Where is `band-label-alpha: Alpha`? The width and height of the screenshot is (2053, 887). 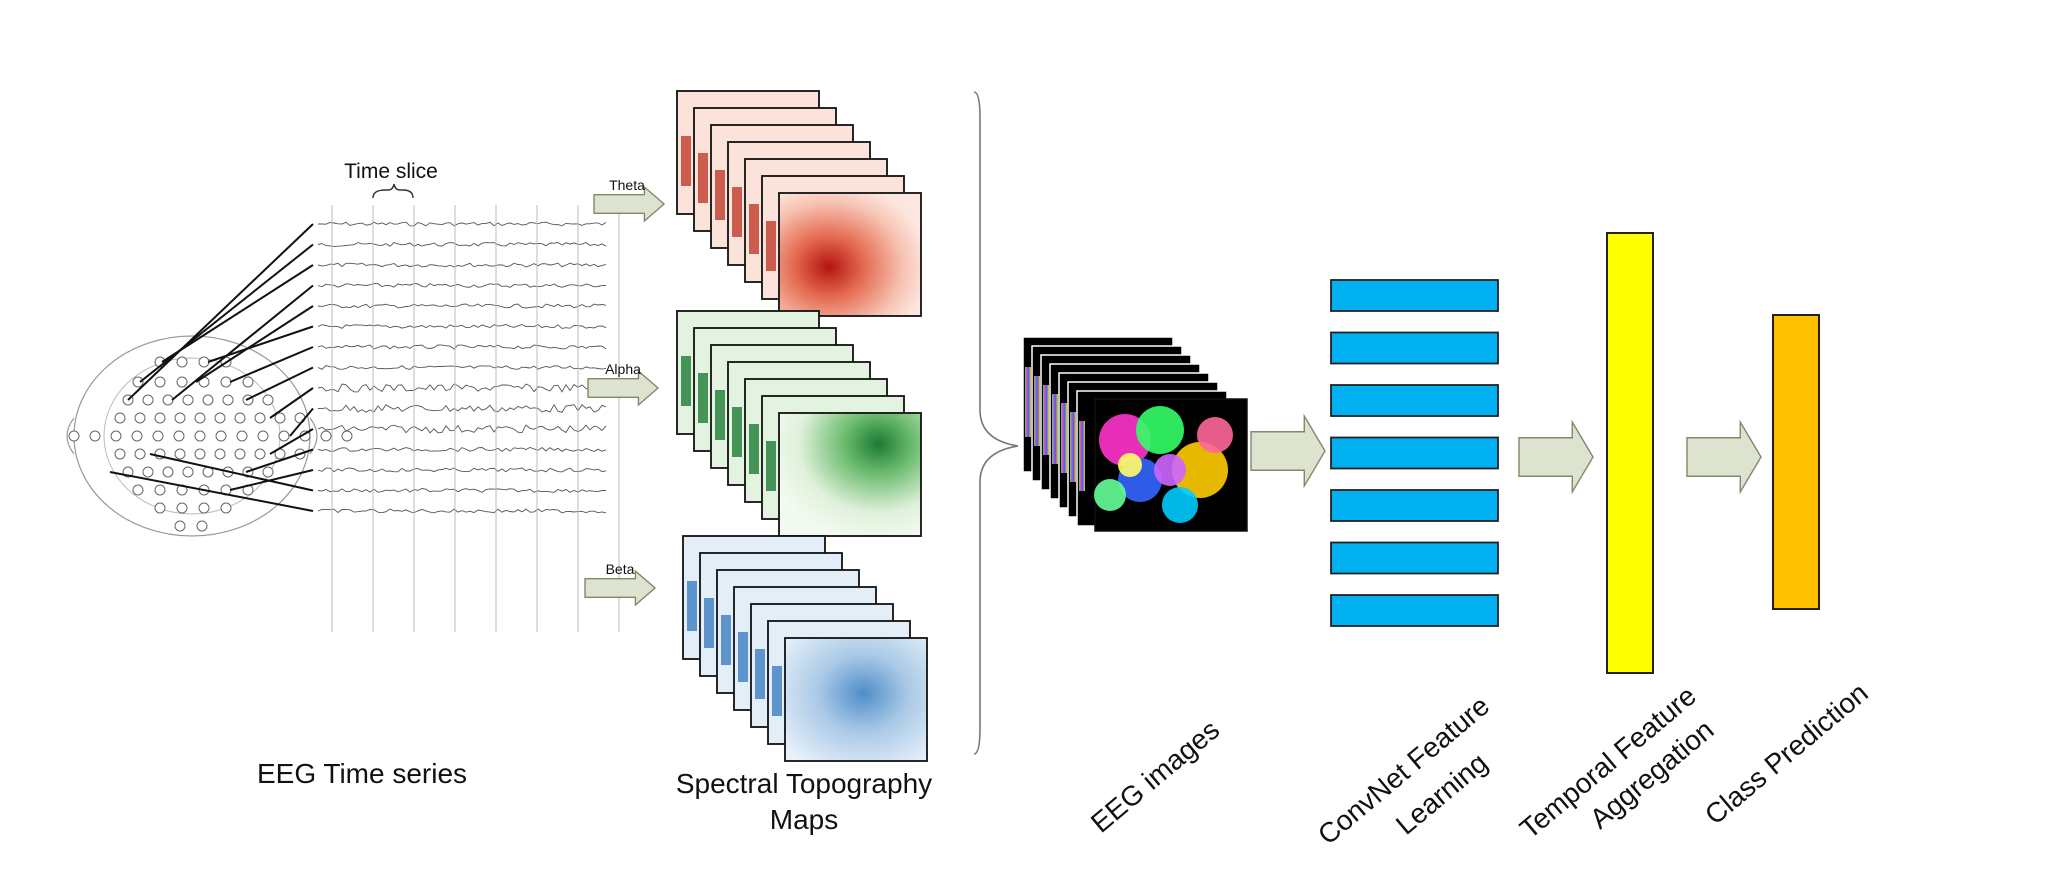
band-label-alpha: Alpha is located at coordinates (623, 369).